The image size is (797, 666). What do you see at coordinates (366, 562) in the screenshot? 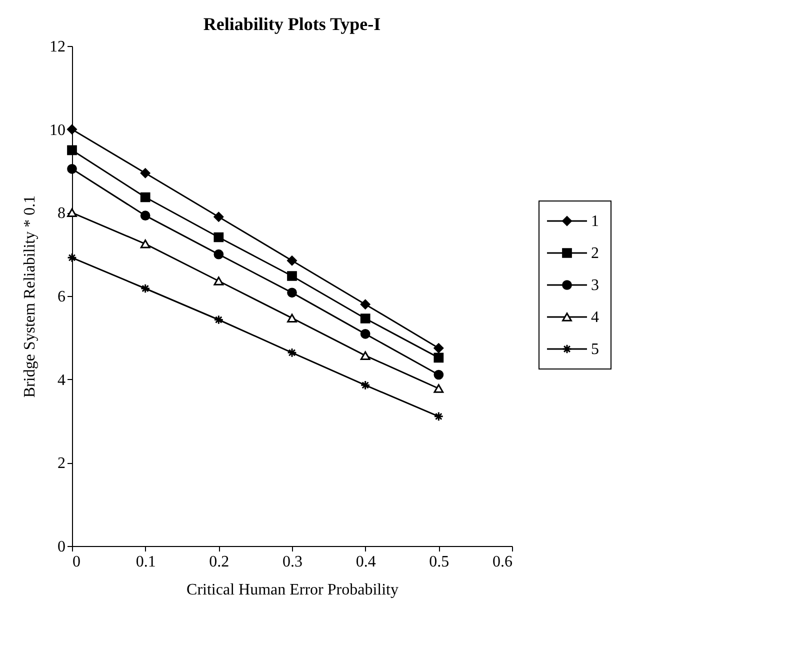
I see `x-tick-label: 0.4` at bounding box center [366, 562].